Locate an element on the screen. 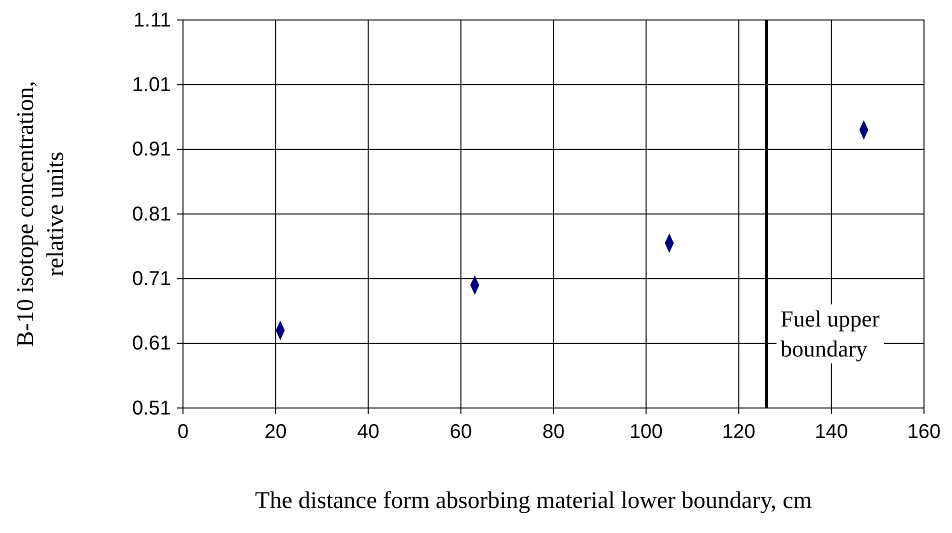 The height and width of the screenshot is (533, 952). x-tick-label: 120 is located at coordinates (739, 432).